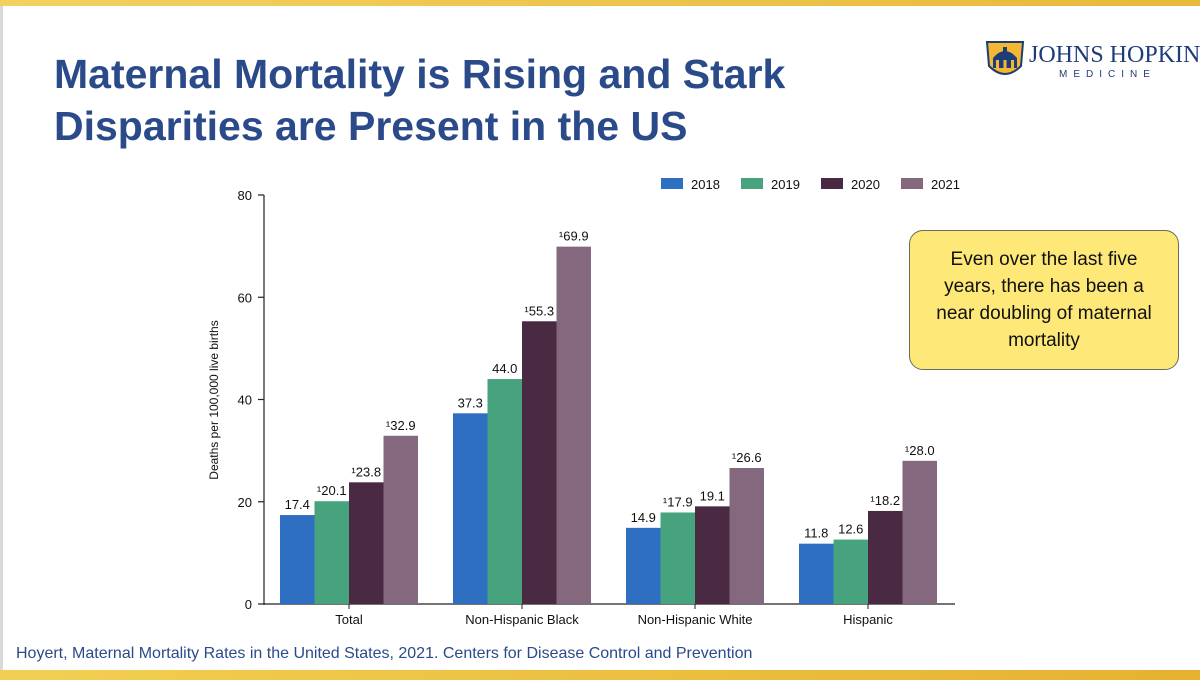 The height and width of the screenshot is (680, 1200). Describe the element at coordinates (504, 368) in the screenshot. I see `bar-value-label: 44.0` at that location.